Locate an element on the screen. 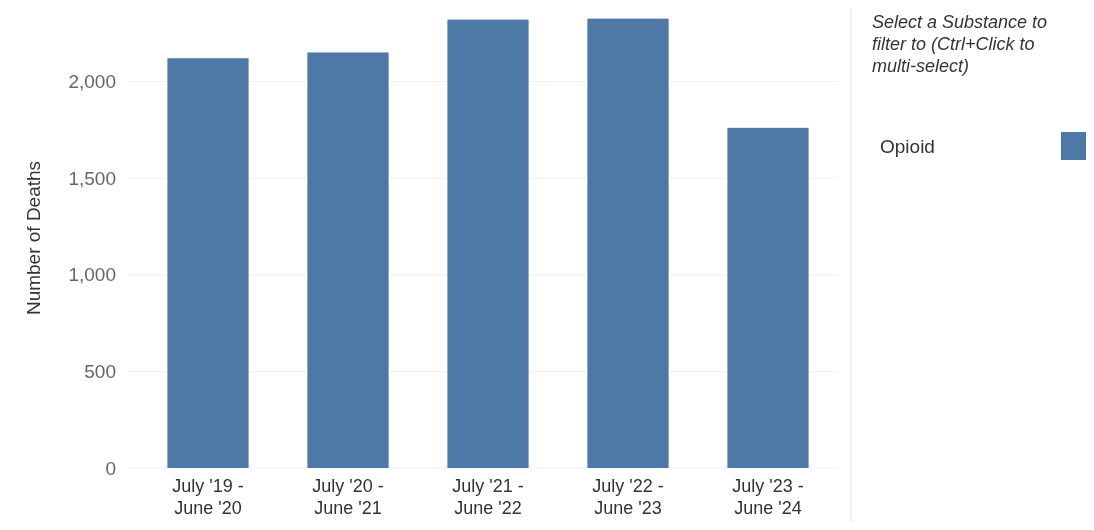 The width and height of the screenshot is (1094, 530). y-tick-label: 1,500 is located at coordinates (92, 178).